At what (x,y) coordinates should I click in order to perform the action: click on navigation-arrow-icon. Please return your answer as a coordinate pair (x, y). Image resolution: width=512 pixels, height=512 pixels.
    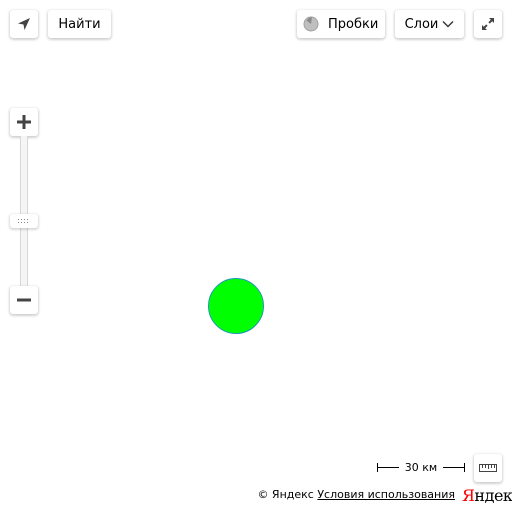
    Looking at the image, I should click on (24, 24).